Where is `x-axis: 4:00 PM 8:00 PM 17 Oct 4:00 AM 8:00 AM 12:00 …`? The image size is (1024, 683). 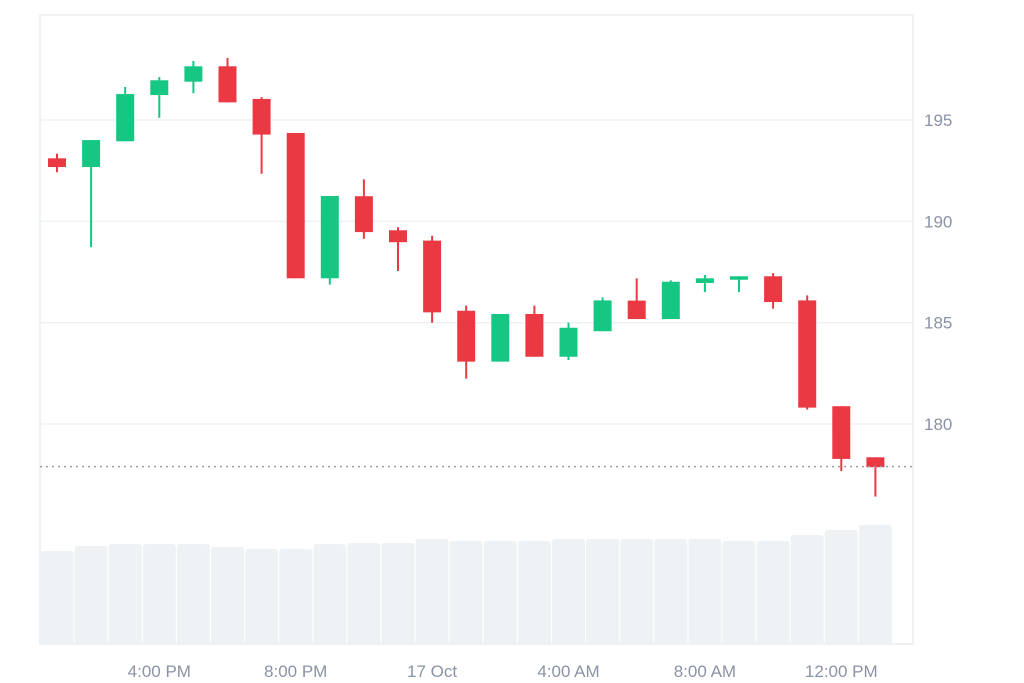
x-axis: 4:00 PM 8:00 PM 17 Oct 4:00 AM 8:00 AM 12:00 … is located at coordinates (503, 671).